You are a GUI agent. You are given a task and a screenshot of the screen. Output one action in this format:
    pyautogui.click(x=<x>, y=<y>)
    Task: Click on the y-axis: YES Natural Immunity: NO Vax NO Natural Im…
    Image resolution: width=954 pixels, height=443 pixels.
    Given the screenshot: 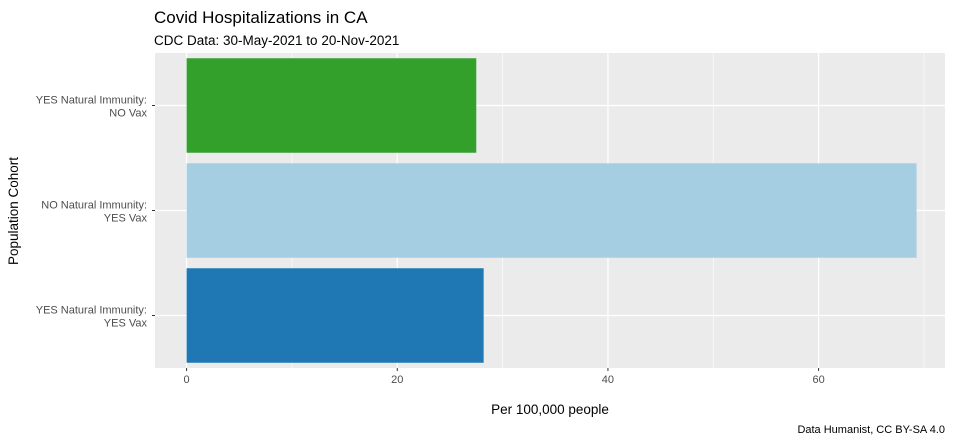 What is the action you would take?
    pyautogui.click(x=95, y=212)
    